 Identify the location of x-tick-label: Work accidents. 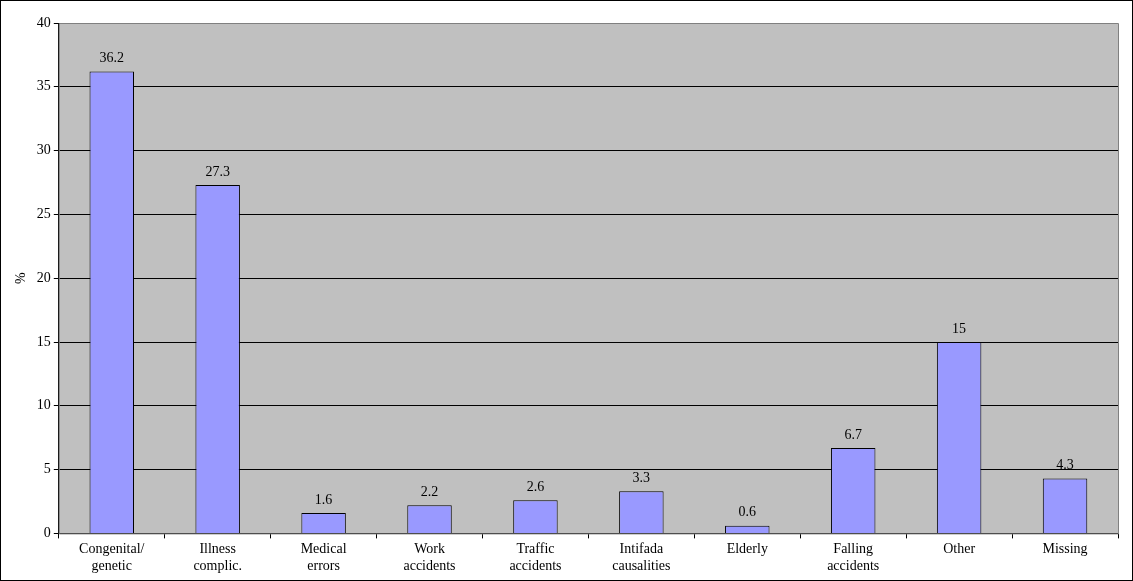
(429, 557).